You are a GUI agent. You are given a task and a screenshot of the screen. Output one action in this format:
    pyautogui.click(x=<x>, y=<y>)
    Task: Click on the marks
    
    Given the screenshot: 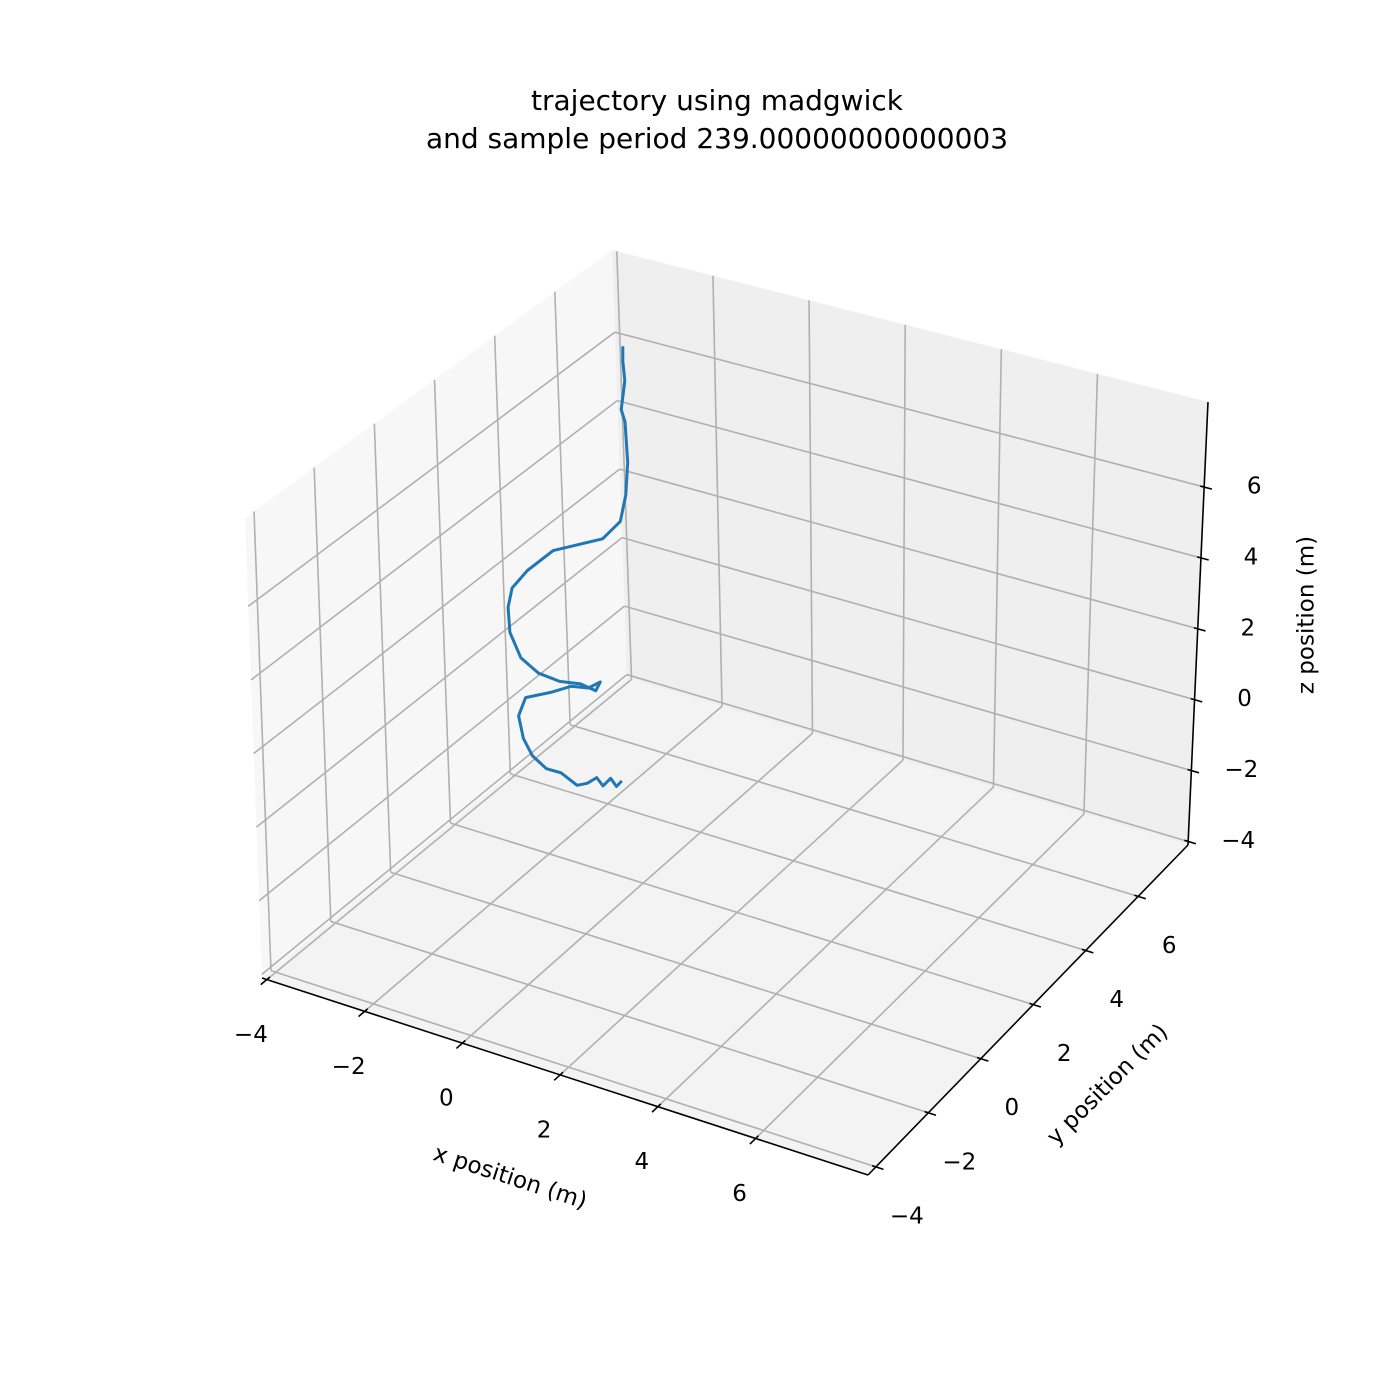 What is the action you would take?
    pyautogui.click(x=568, y=567)
    